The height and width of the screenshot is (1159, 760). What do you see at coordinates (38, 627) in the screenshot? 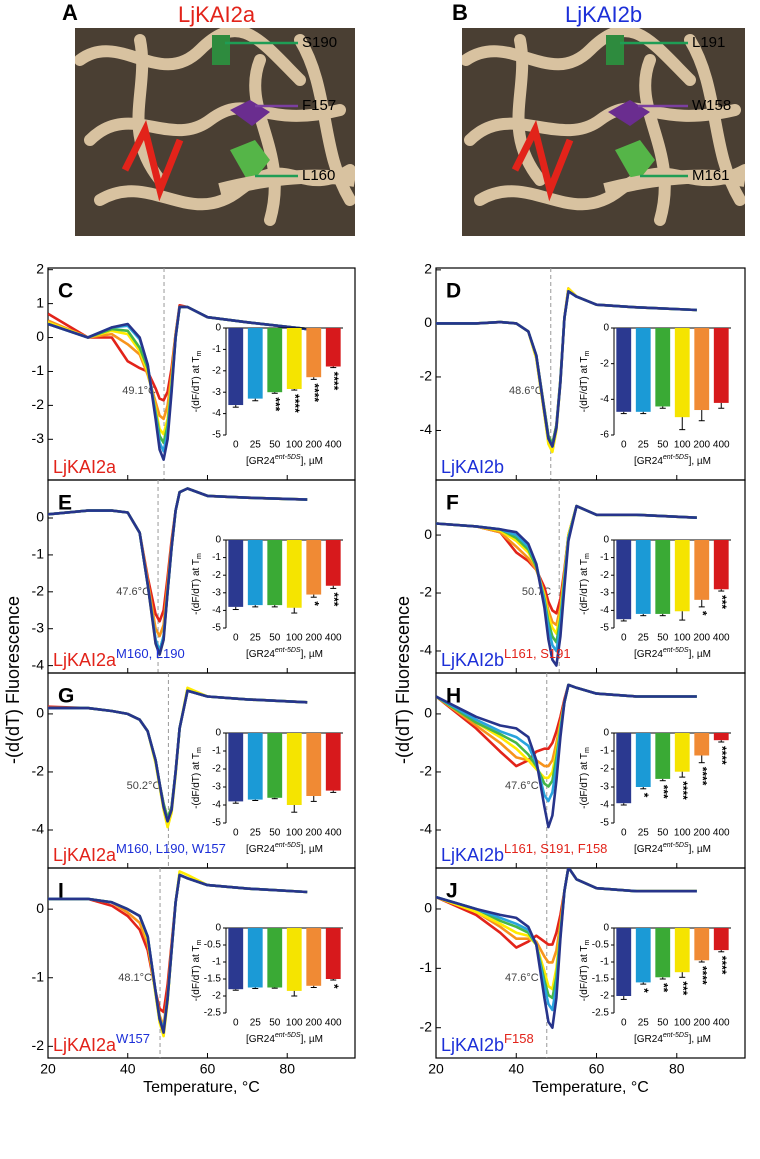
I see `y-tick-label: -3` at bounding box center [38, 627].